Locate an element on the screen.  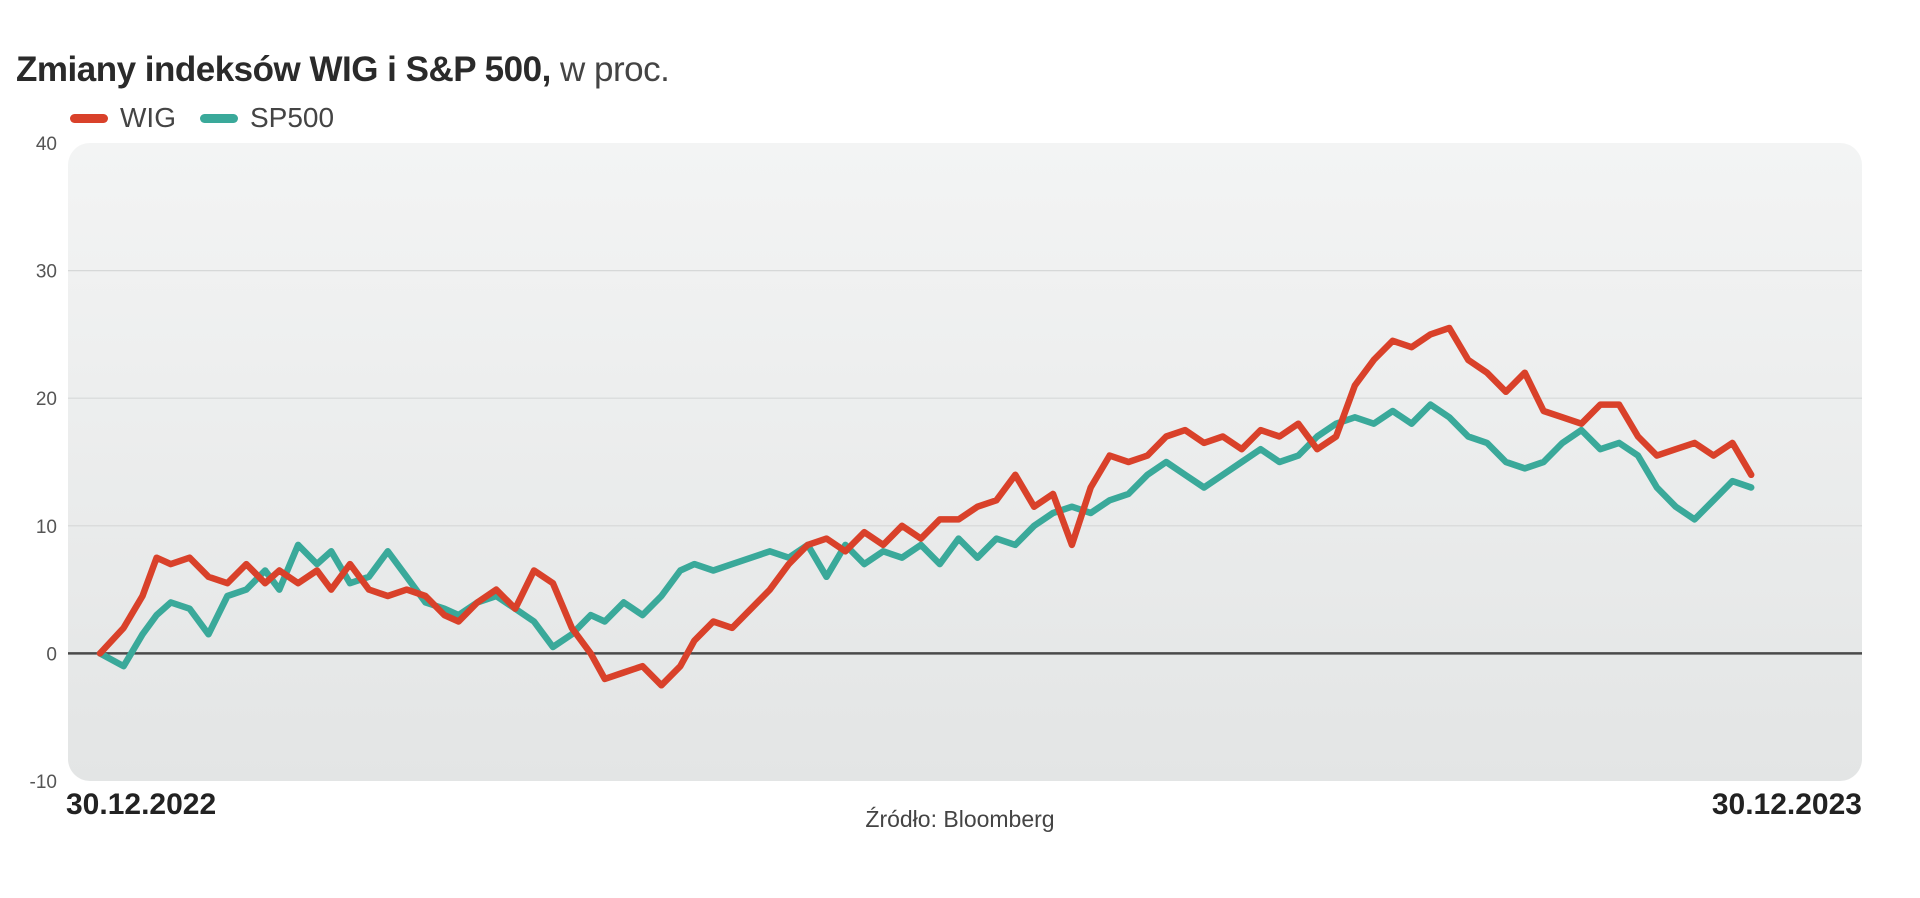
source-note: Źródło: Bloomberg is located at coordinates (960, 819).